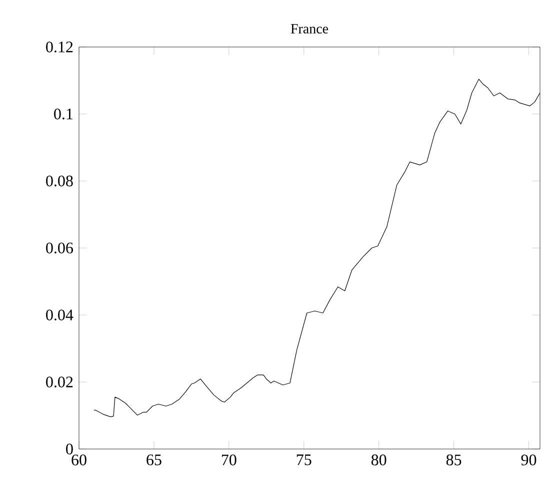  What do you see at coordinates (154, 460) in the screenshot?
I see `x-tick-label: 65` at bounding box center [154, 460].